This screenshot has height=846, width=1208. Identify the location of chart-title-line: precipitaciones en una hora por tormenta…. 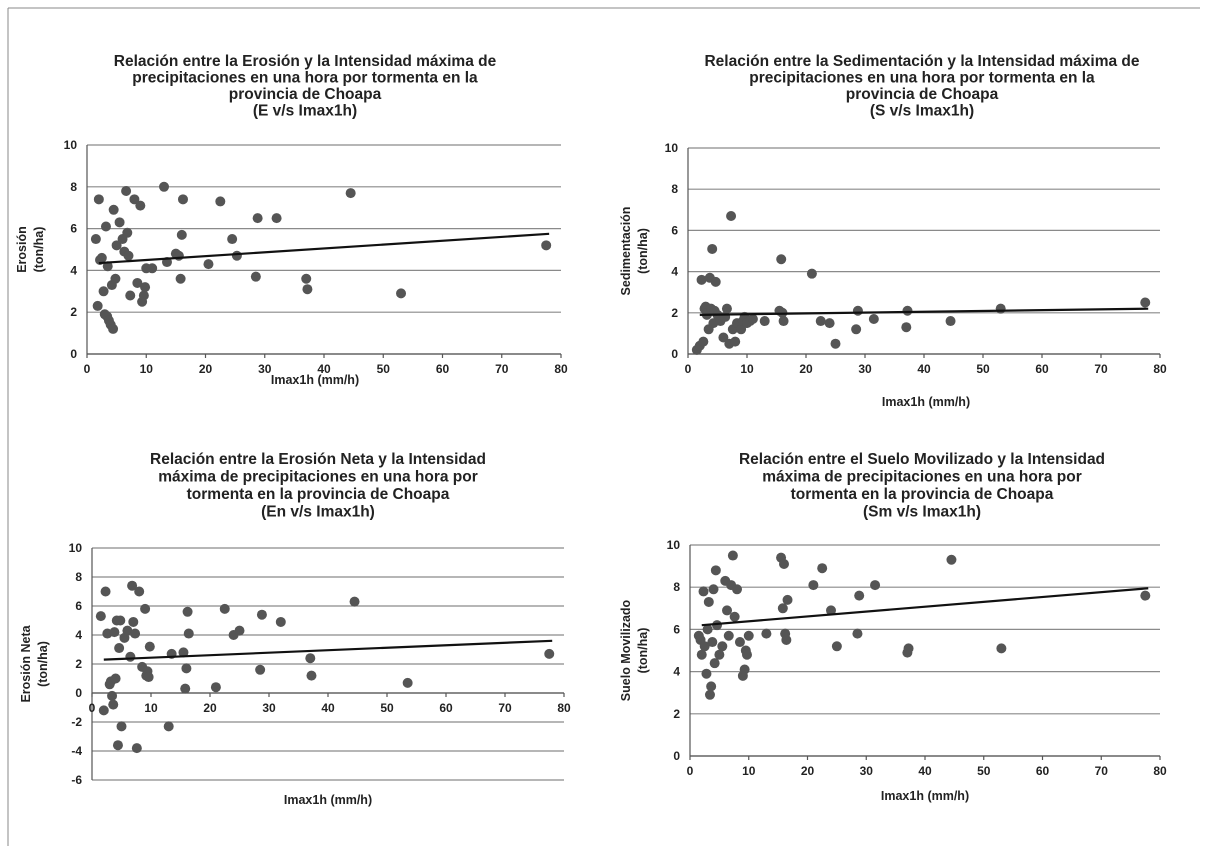
(922, 78).